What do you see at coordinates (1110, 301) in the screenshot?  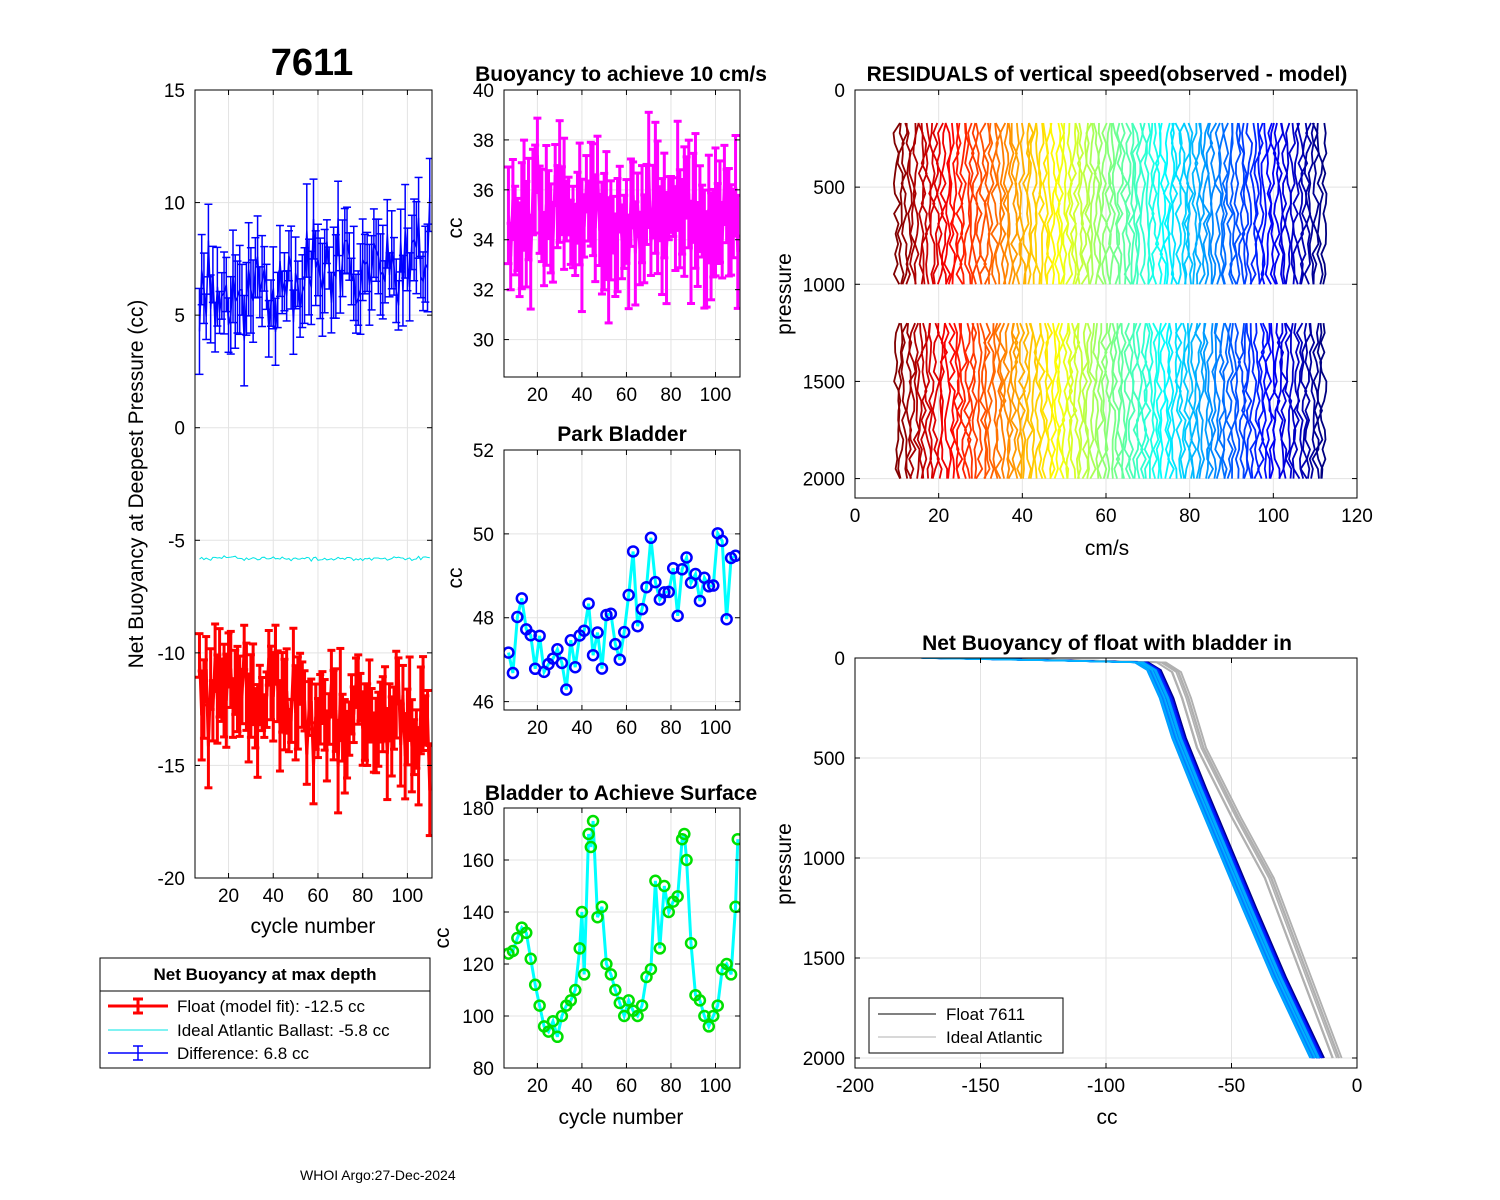 I see `residuals-series` at bounding box center [1110, 301].